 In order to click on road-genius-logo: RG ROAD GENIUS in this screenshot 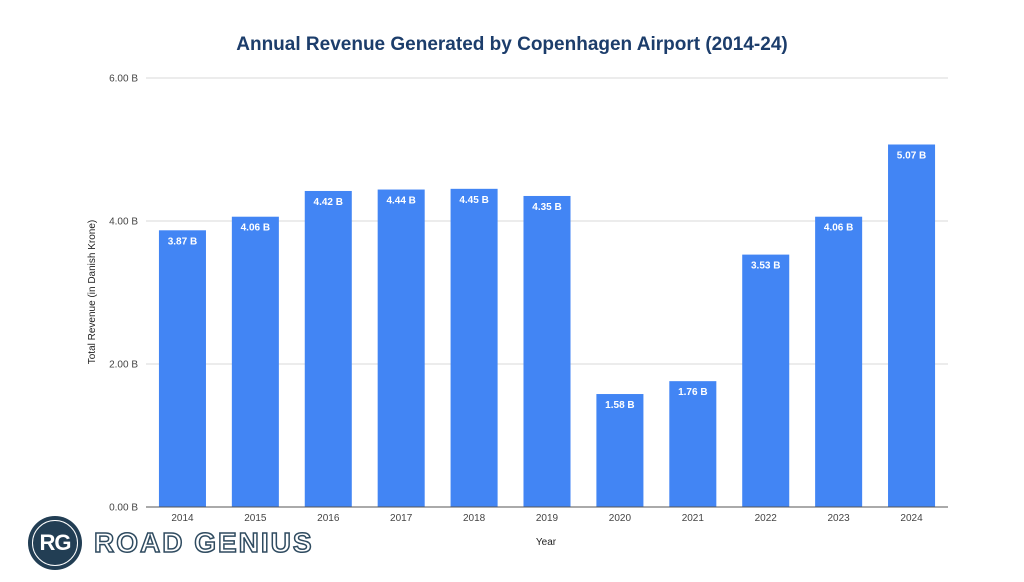, I will do `click(171, 543)`.